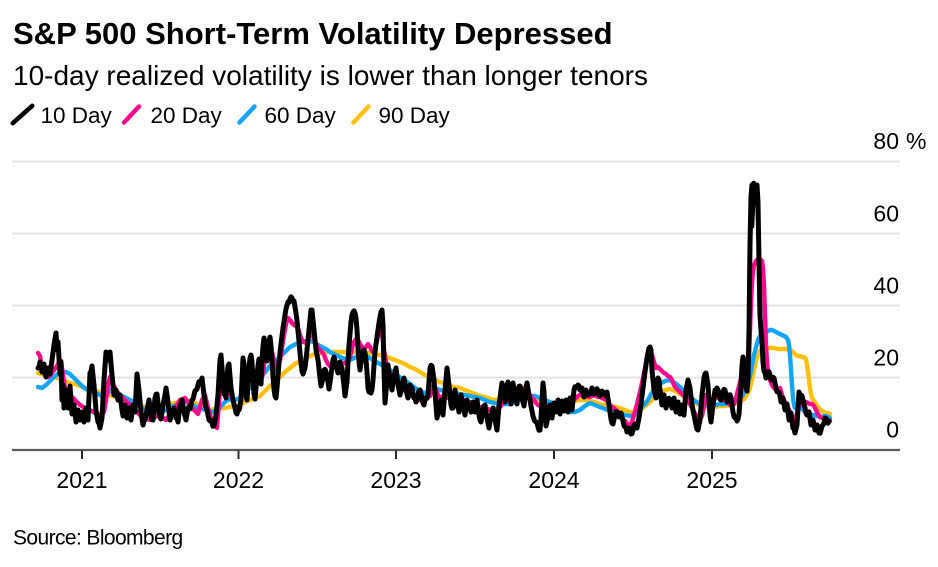  What do you see at coordinates (395, 480) in the screenshot?
I see `svg-text: 2023` at bounding box center [395, 480].